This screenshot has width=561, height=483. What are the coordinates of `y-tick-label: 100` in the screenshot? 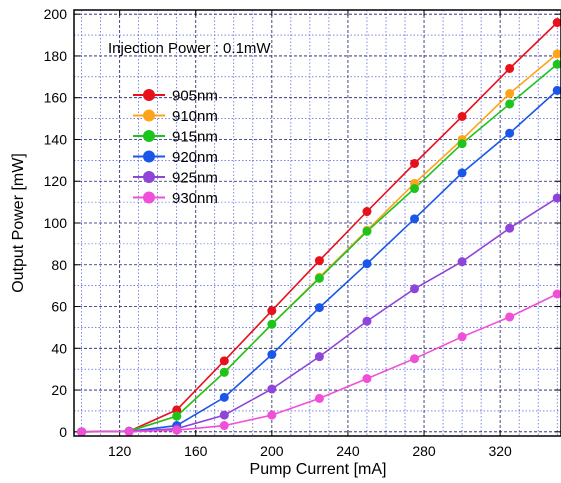 It's located at (56, 223).